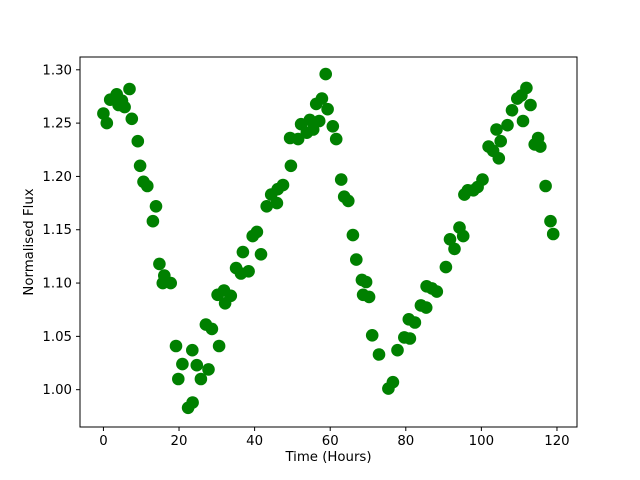  What do you see at coordinates (29, 241) in the screenshot?
I see `y-axis-label: Normalised Flux` at bounding box center [29, 241].